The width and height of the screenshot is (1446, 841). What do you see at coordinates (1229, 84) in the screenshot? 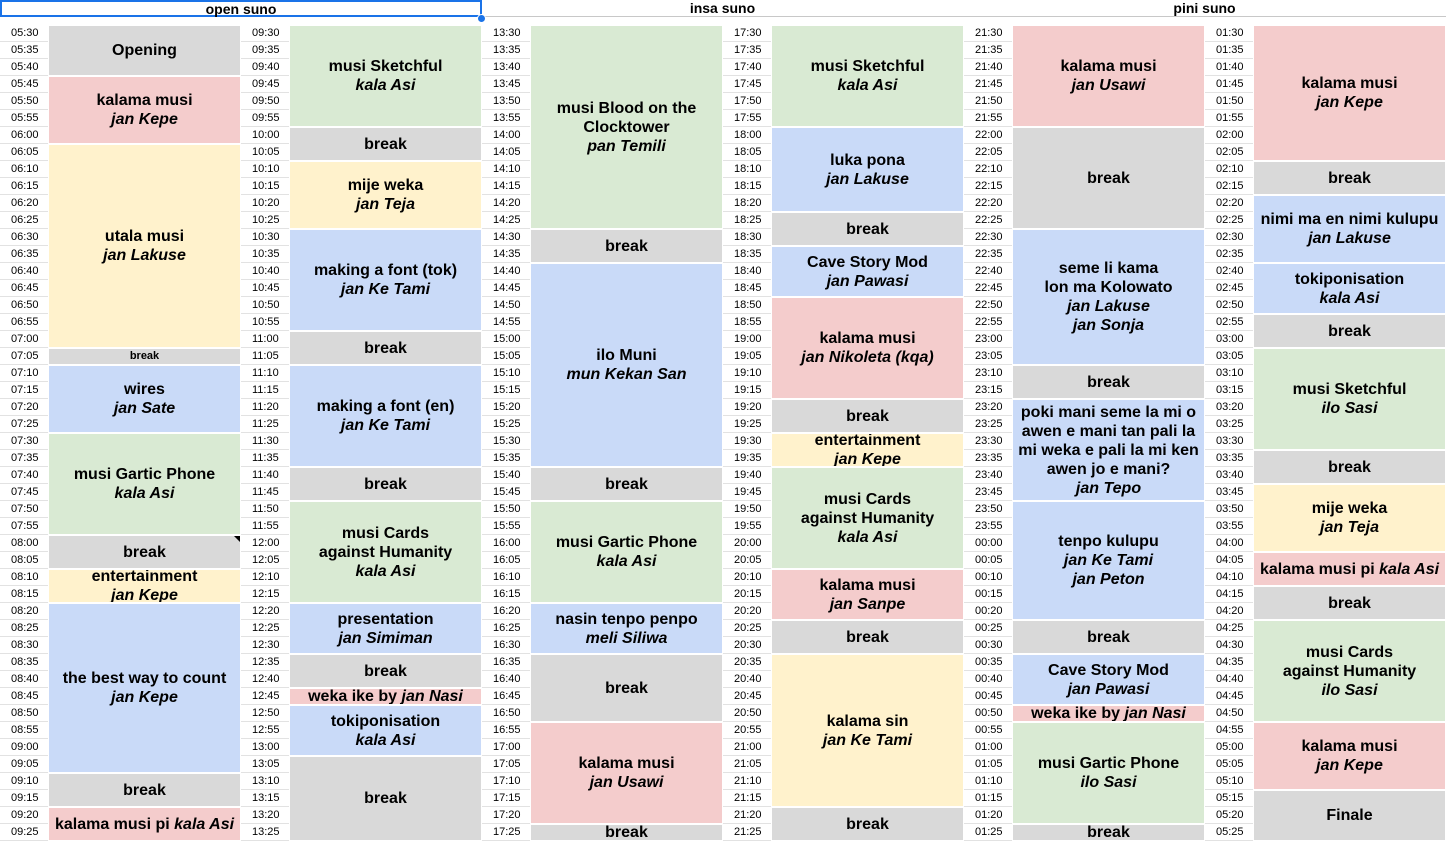
I see `time-cell: 01:45` at bounding box center [1229, 84].